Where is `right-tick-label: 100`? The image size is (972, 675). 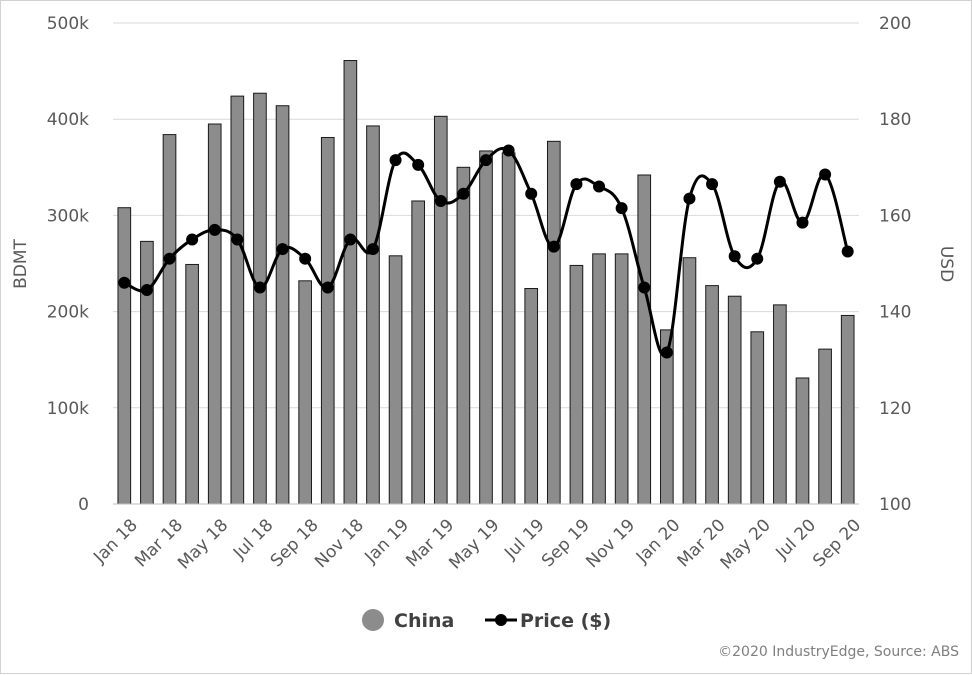 right-tick-label: 100 is located at coordinates (895, 505).